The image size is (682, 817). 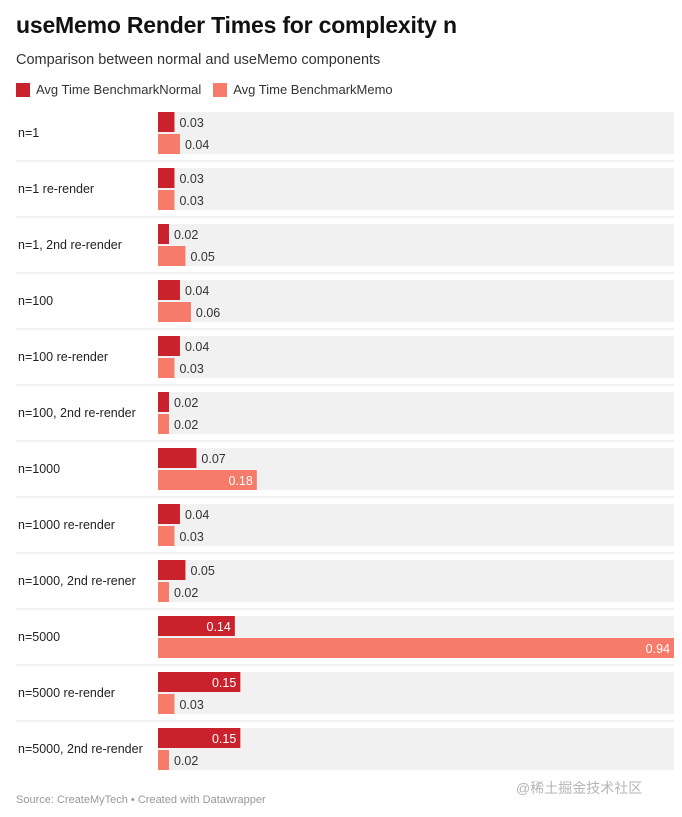 I want to click on category-label: n=1000, so click(x=39, y=469).